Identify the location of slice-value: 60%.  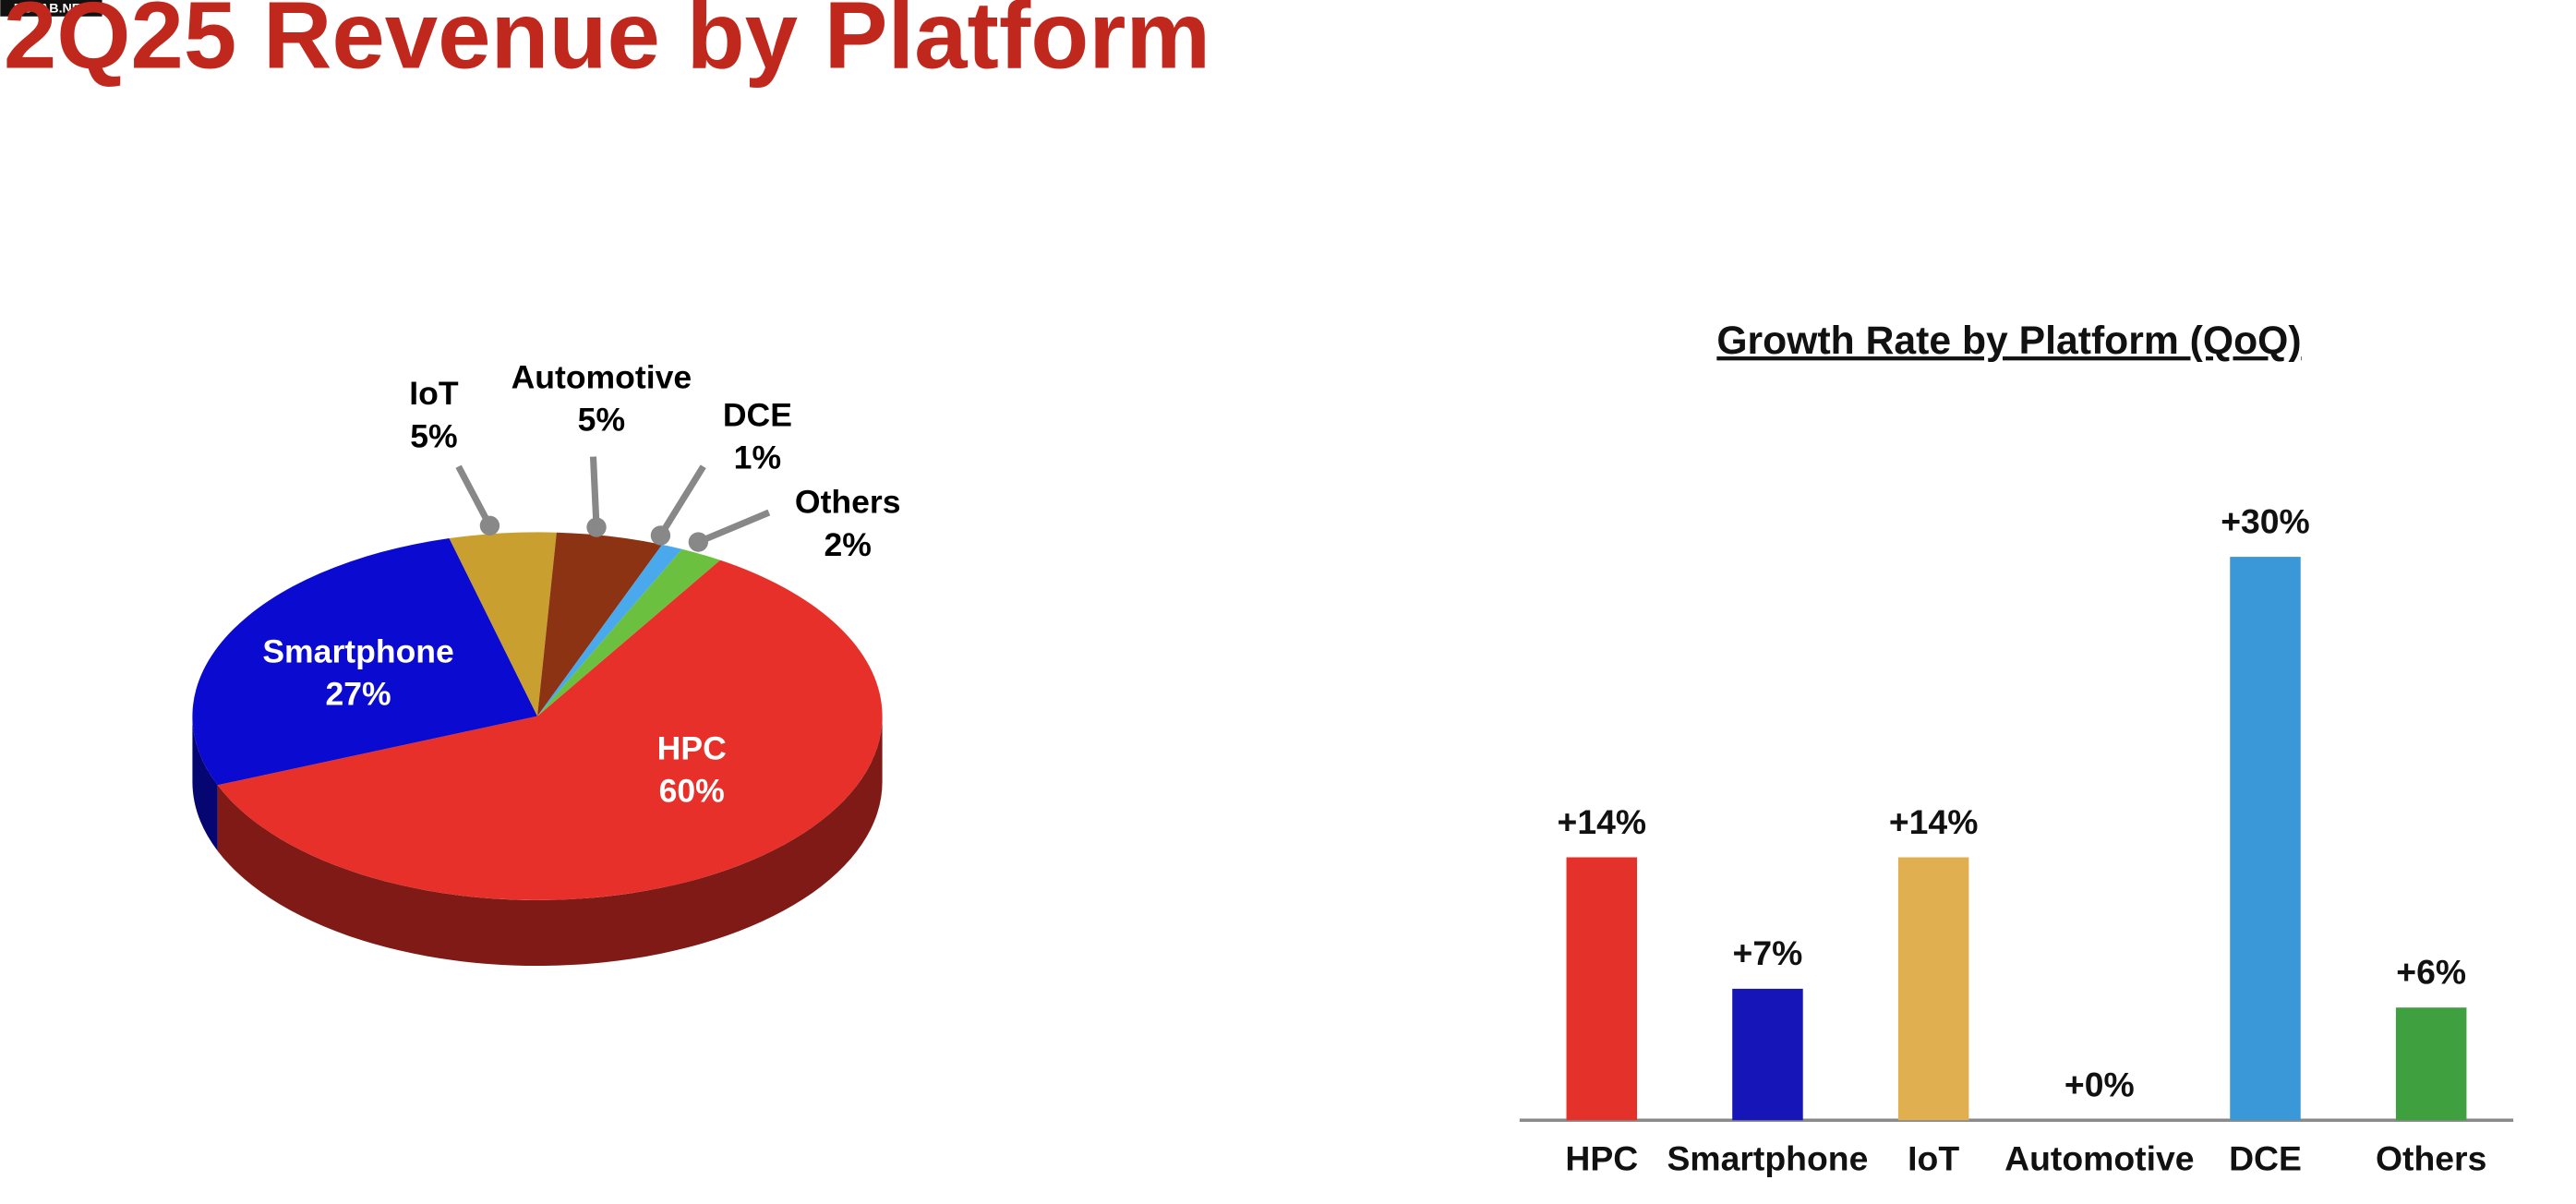
(692, 791).